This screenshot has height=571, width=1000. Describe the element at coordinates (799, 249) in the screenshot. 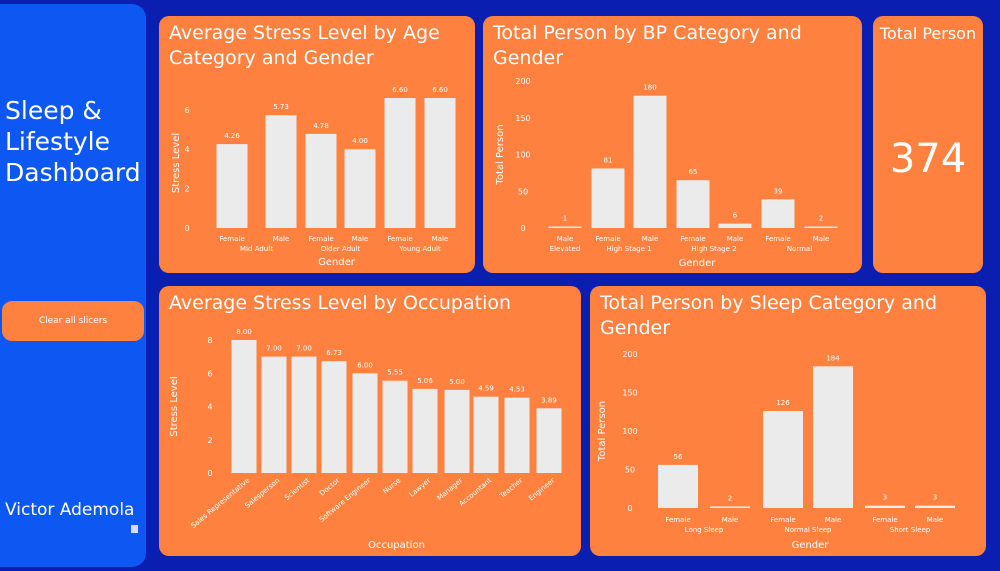

I see `x-group-label: Normal` at that location.